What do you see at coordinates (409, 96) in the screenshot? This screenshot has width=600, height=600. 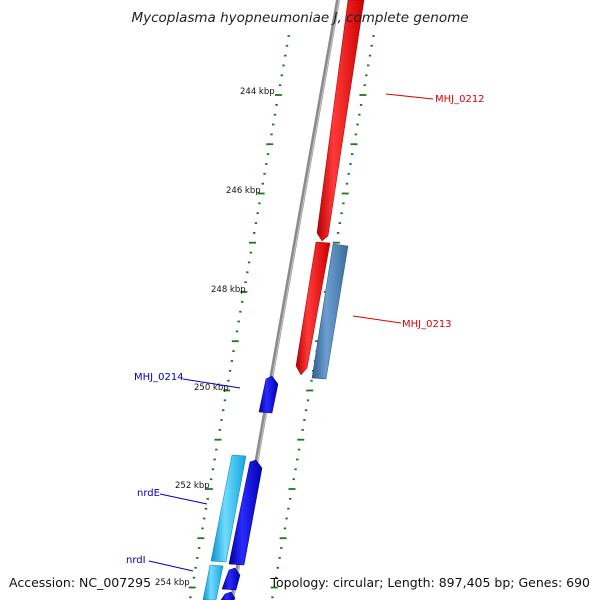 I see `leader-mhj0212` at bounding box center [409, 96].